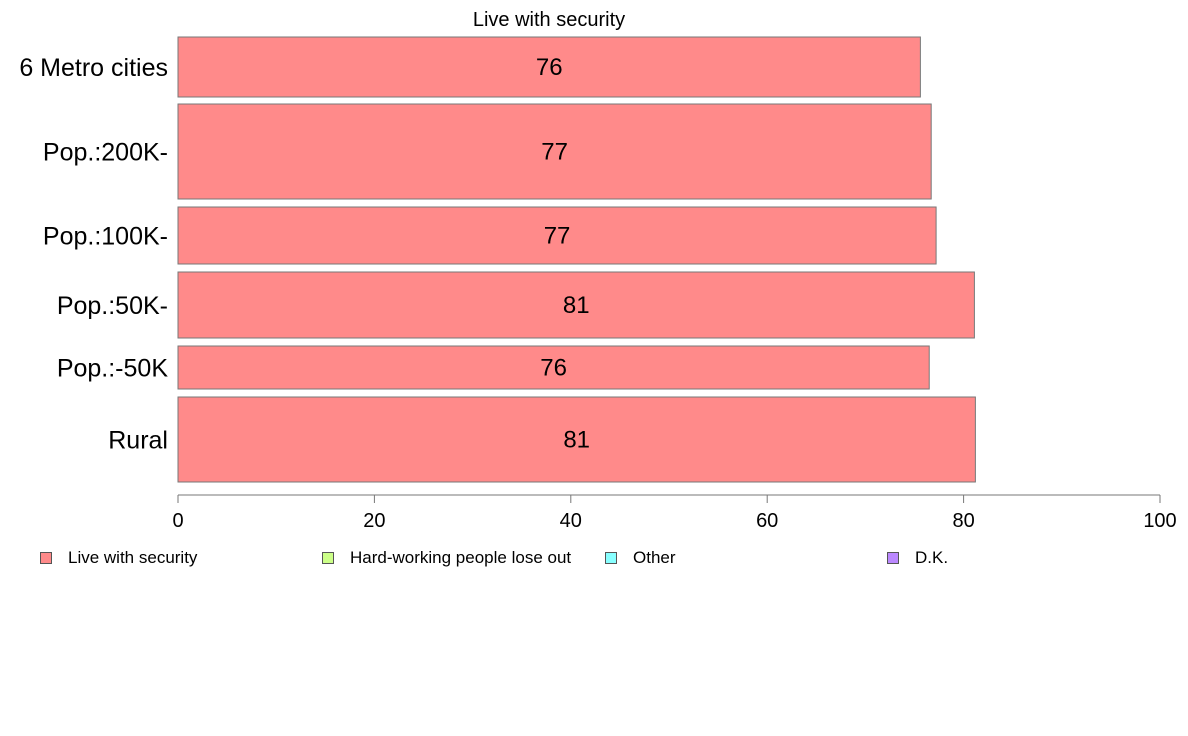  I want to click on legend-item-hard-working: Hard-working people lose out, so click(446, 558).